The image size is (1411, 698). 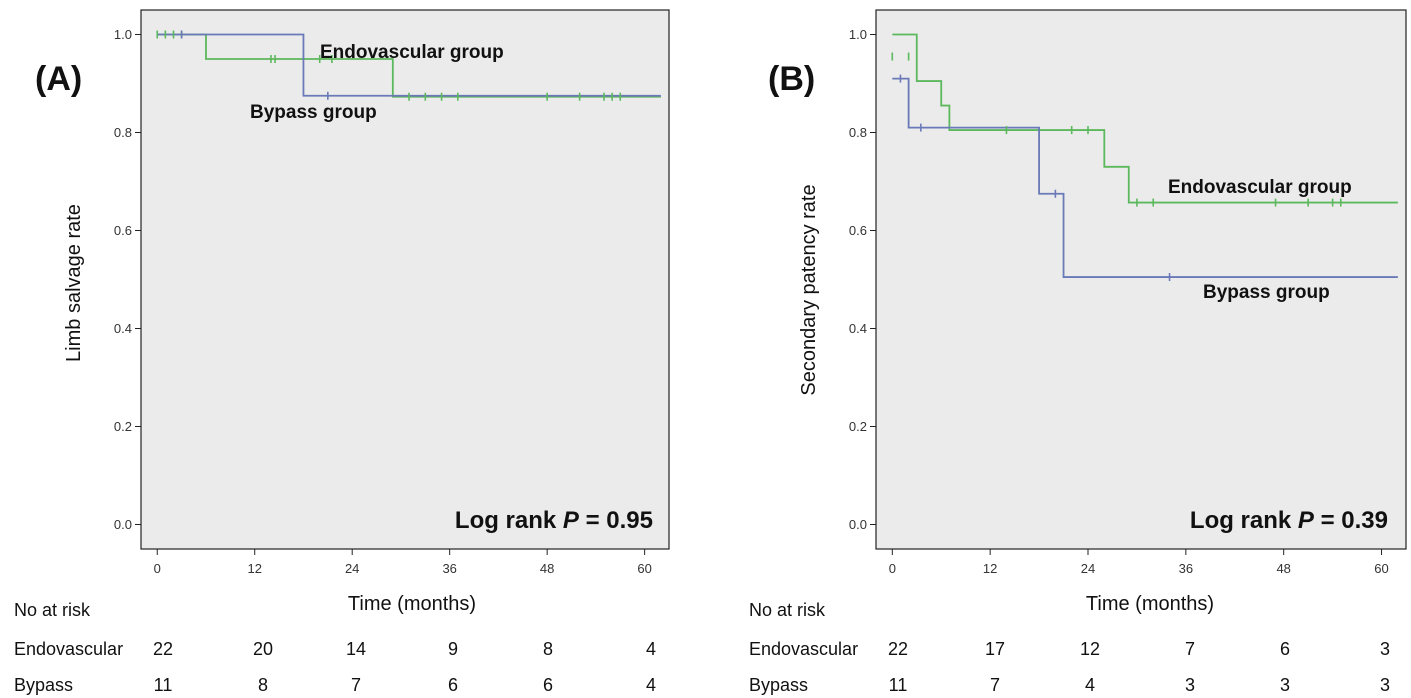 I want to click on bypass-group-label-a: Bypass group, so click(x=313, y=112).